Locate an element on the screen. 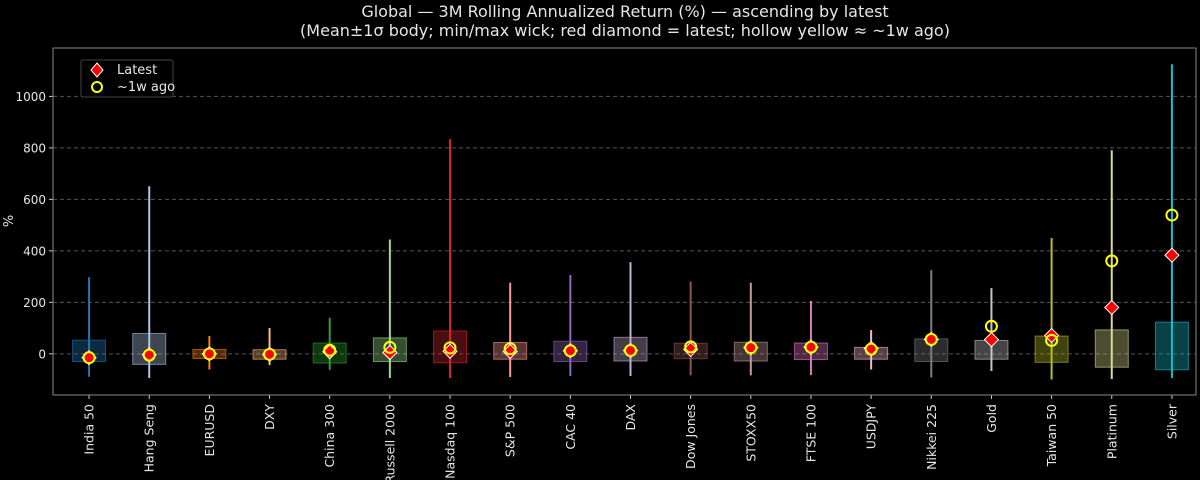  series-gold is located at coordinates (991, 330).